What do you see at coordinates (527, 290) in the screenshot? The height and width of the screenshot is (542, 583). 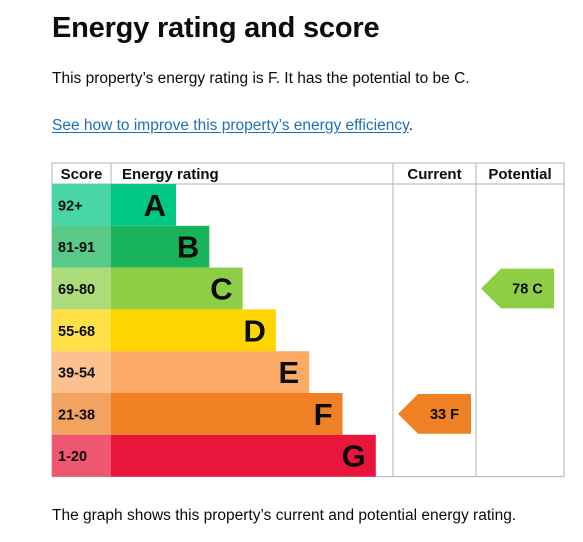 I see `potential-rating-label: 78 C` at bounding box center [527, 290].